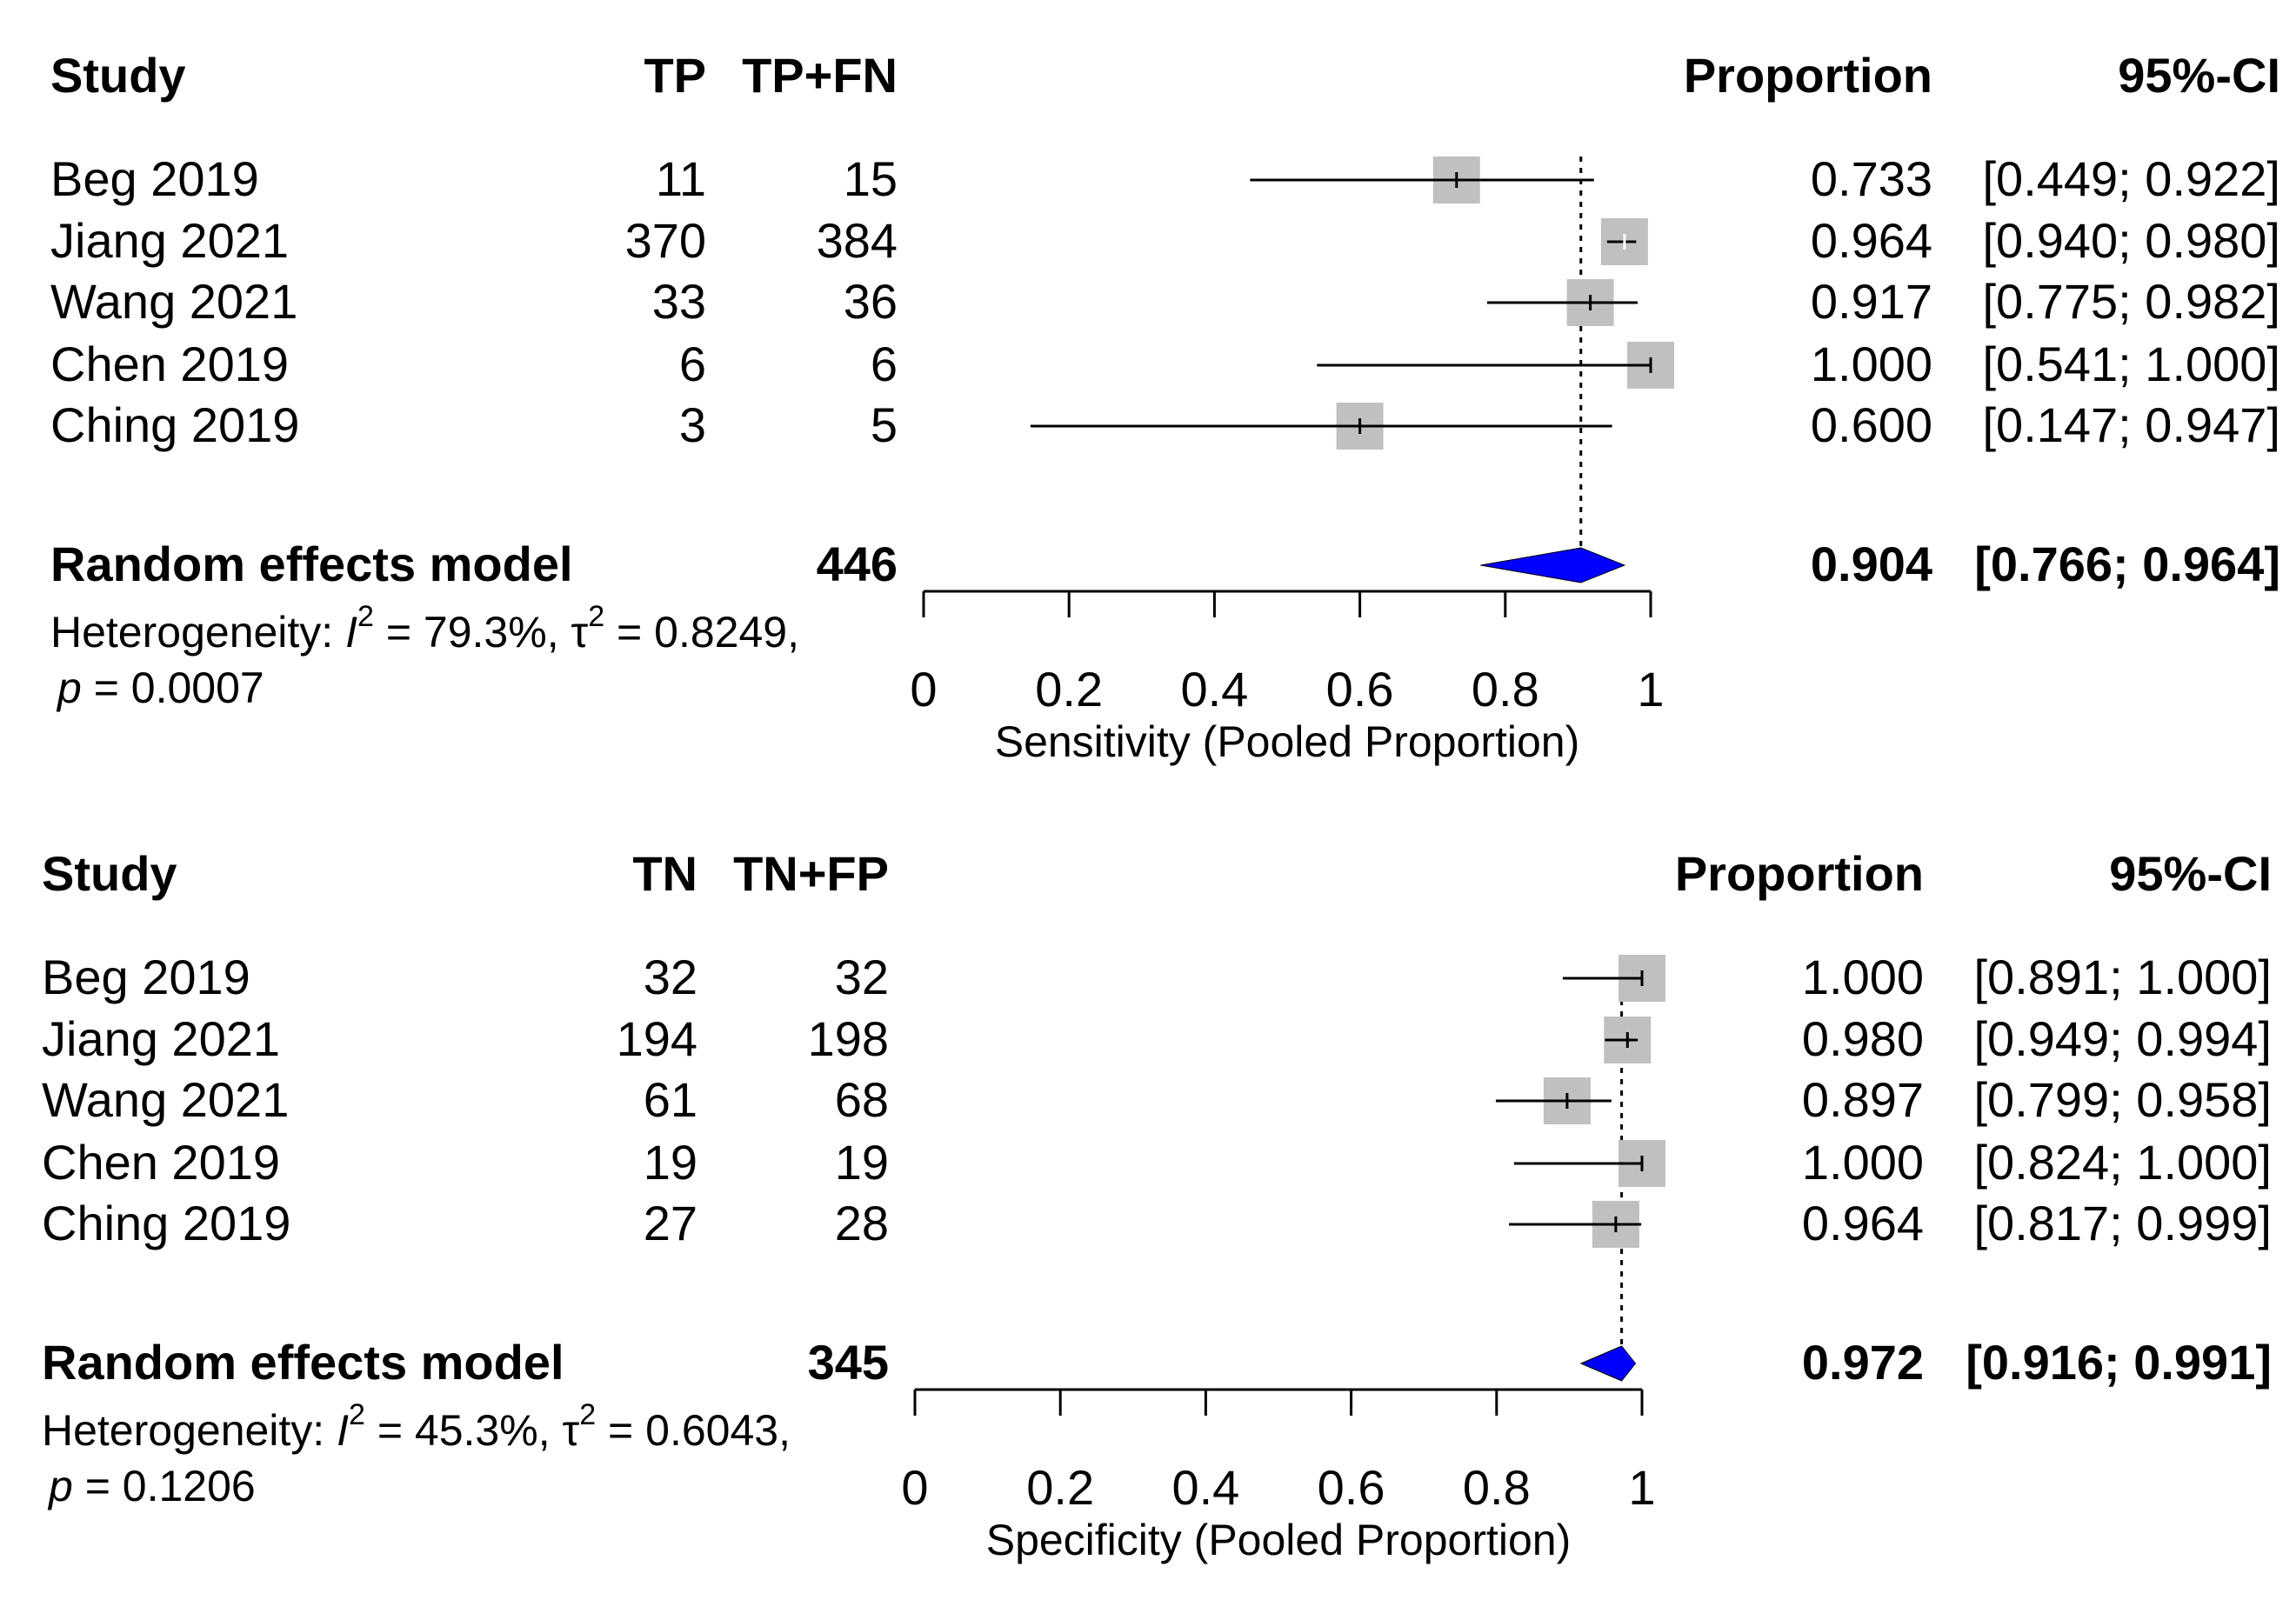 The height and width of the screenshot is (1600, 2296). Describe the element at coordinates (862, 977) in the screenshot. I see `study-total: 32` at that location.